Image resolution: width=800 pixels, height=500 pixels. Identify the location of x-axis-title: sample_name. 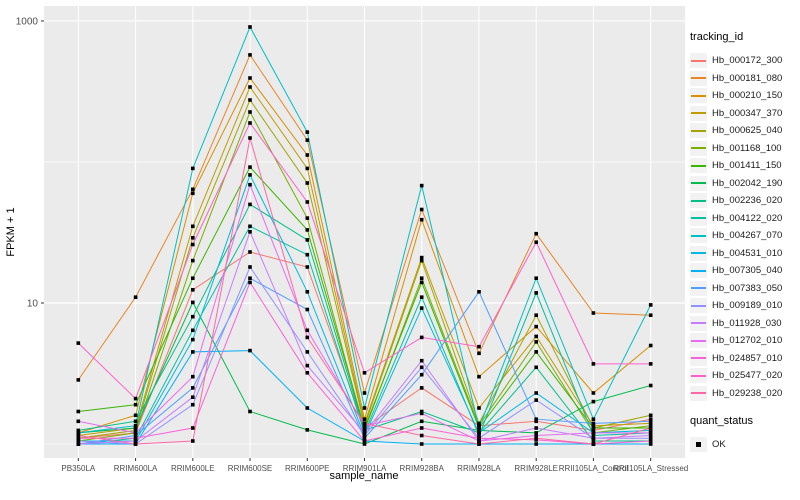
(363, 476).